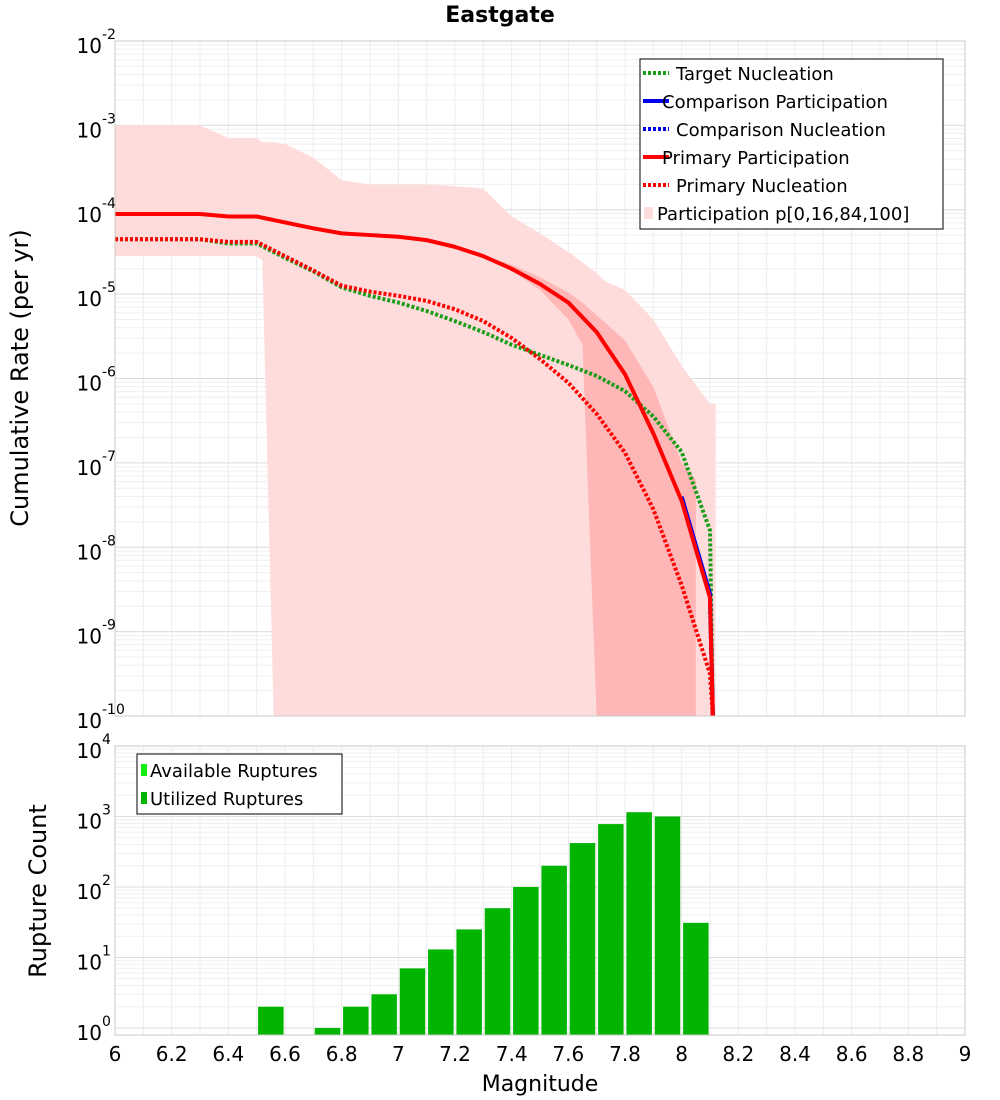 This screenshot has width=1000, height=1100. What do you see at coordinates (234, 771) in the screenshot?
I see `legend-label-available-ruptures: Available Ruptures` at bounding box center [234, 771].